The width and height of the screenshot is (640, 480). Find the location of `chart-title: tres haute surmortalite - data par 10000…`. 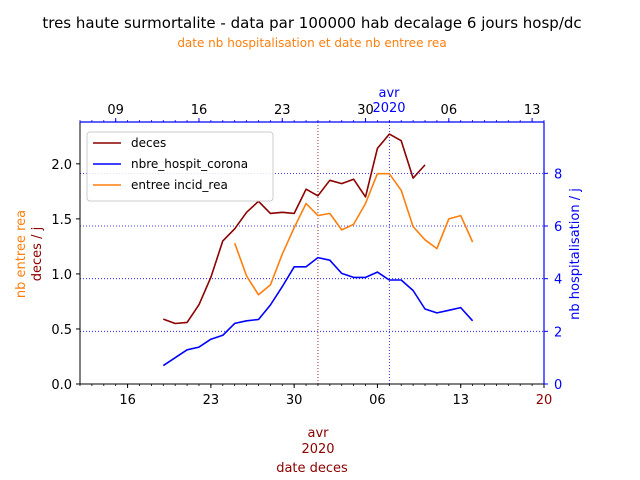

chart-title: tres haute surmortalite - data par 10000… is located at coordinates (311, 23).